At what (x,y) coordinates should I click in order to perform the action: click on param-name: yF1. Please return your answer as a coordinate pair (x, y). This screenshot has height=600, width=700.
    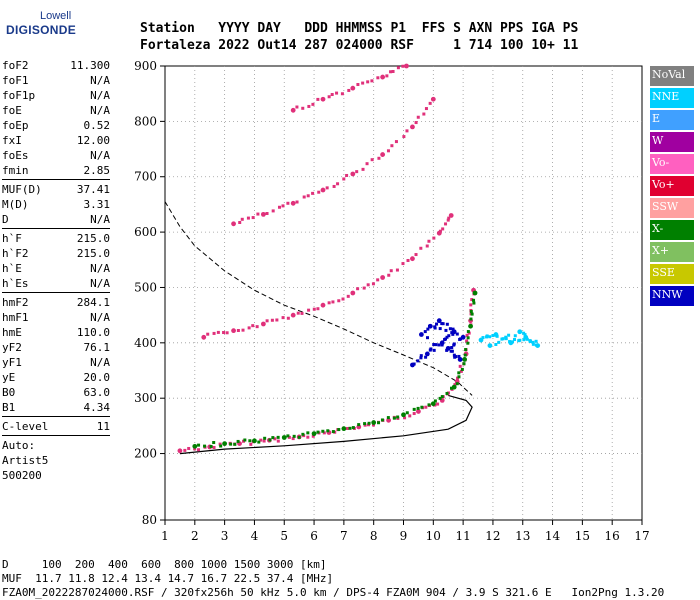
    Looking at the image, I should click on (12, 362).